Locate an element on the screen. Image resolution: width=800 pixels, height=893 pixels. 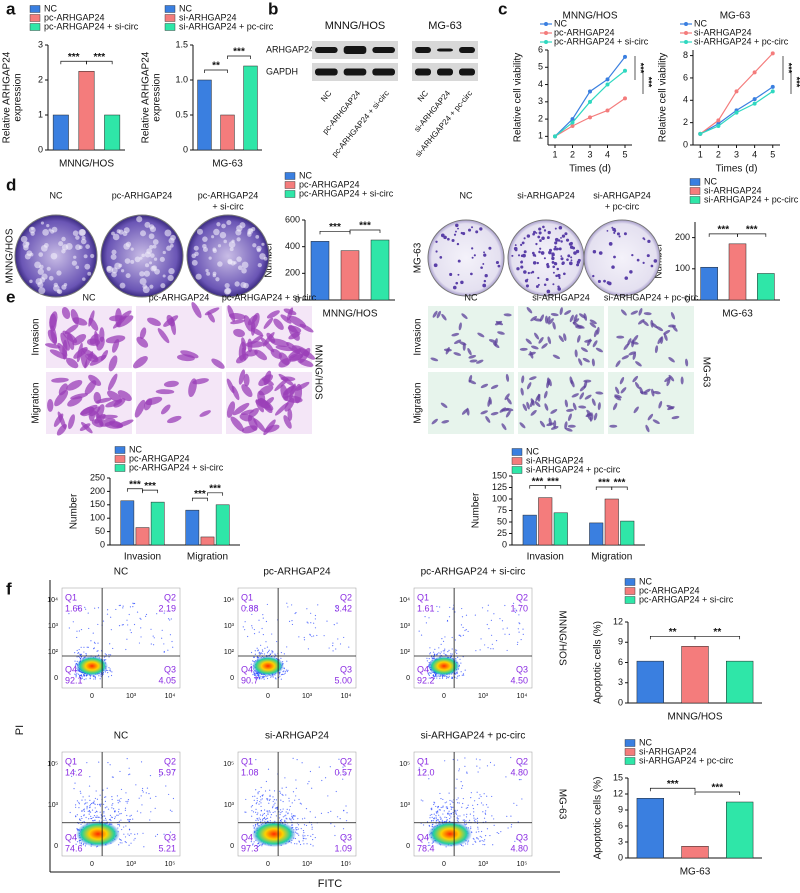
quadrant-name: Q3 is located at coordinates (170, 669).